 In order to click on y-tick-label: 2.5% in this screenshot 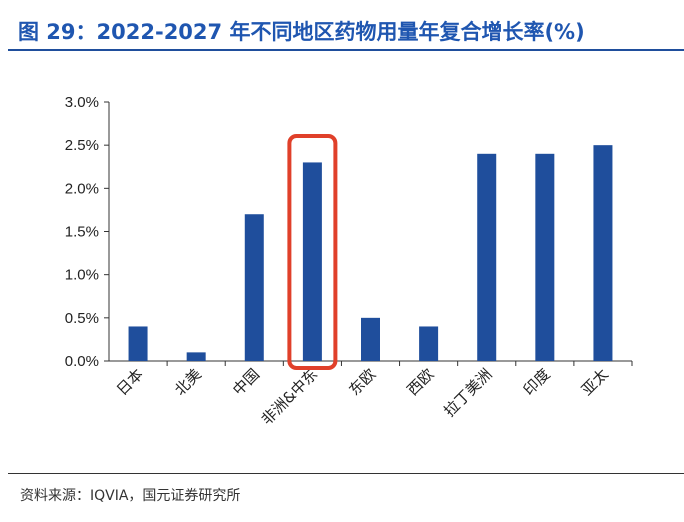, I will do `click(82, 145)`.